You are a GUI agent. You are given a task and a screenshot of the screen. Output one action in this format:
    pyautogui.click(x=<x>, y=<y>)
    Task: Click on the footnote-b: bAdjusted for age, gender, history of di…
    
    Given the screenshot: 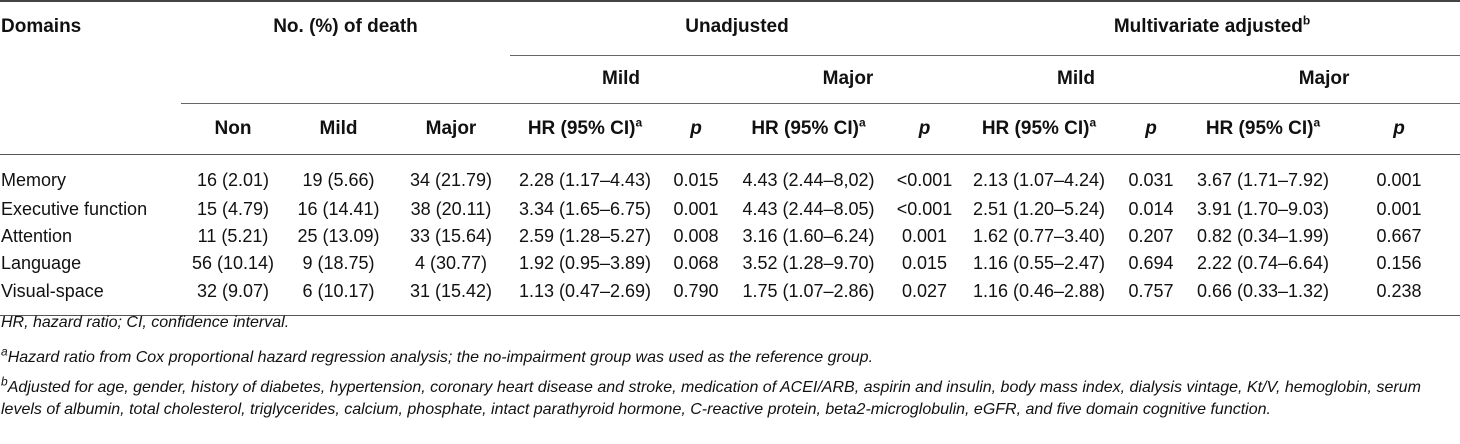 What is the action you would take?
    pyautogui.click(x=728, y=397)
    